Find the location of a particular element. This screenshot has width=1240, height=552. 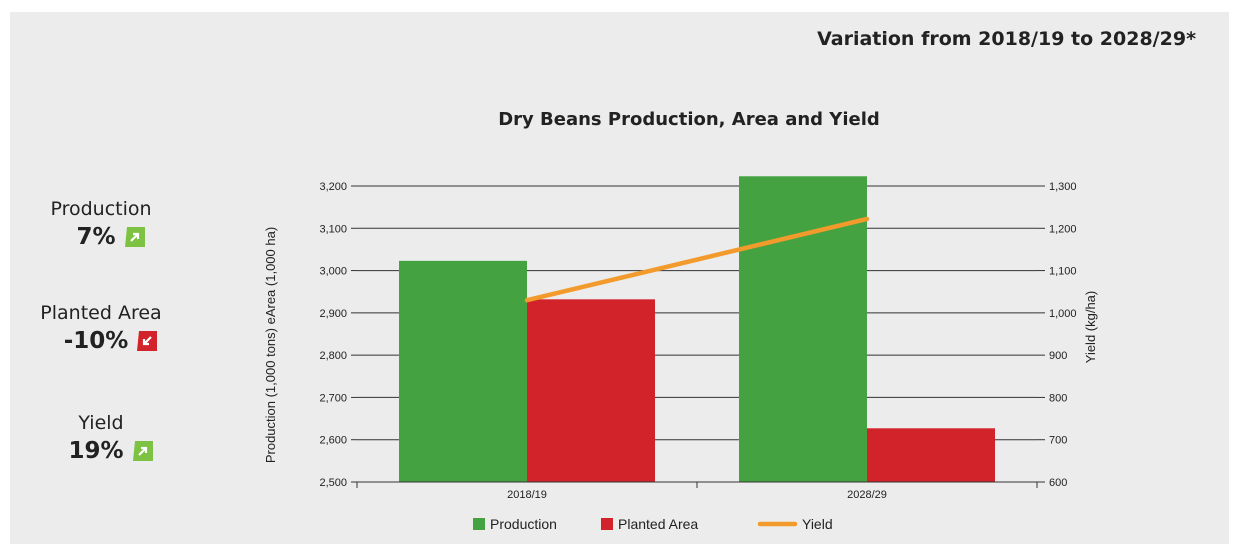

y-left-tick-label: 3,100 is located at coordinates (333, 229).